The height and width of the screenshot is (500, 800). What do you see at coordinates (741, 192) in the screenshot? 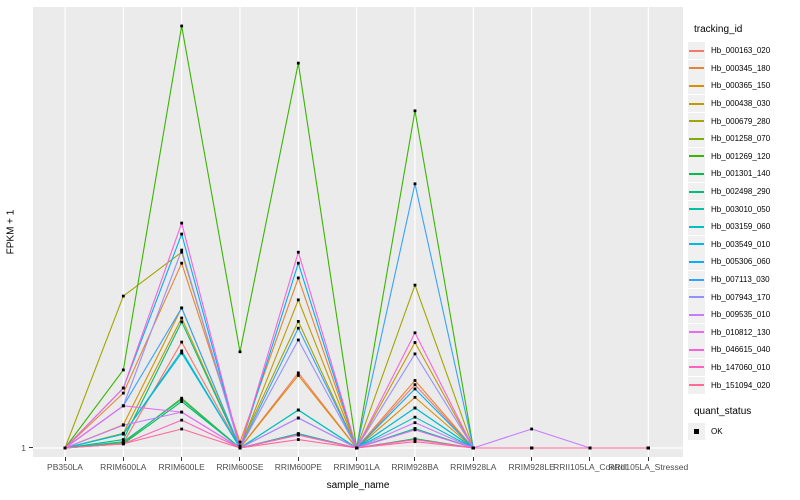
I see `legend-item-label: Hb_002498_290` at bounding box center [741, 192].